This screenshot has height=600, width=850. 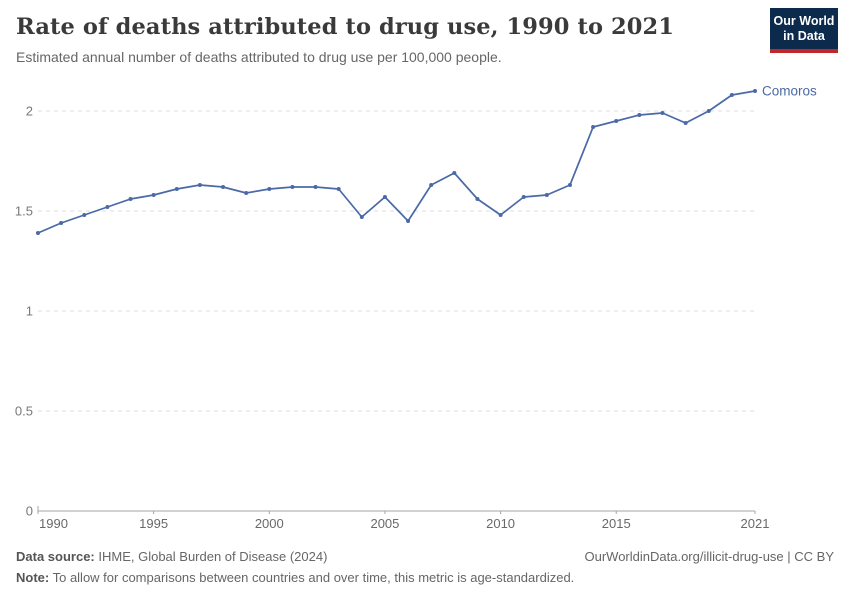 I want to click on data-source-label: Data source:, so click(x=55, y=556).